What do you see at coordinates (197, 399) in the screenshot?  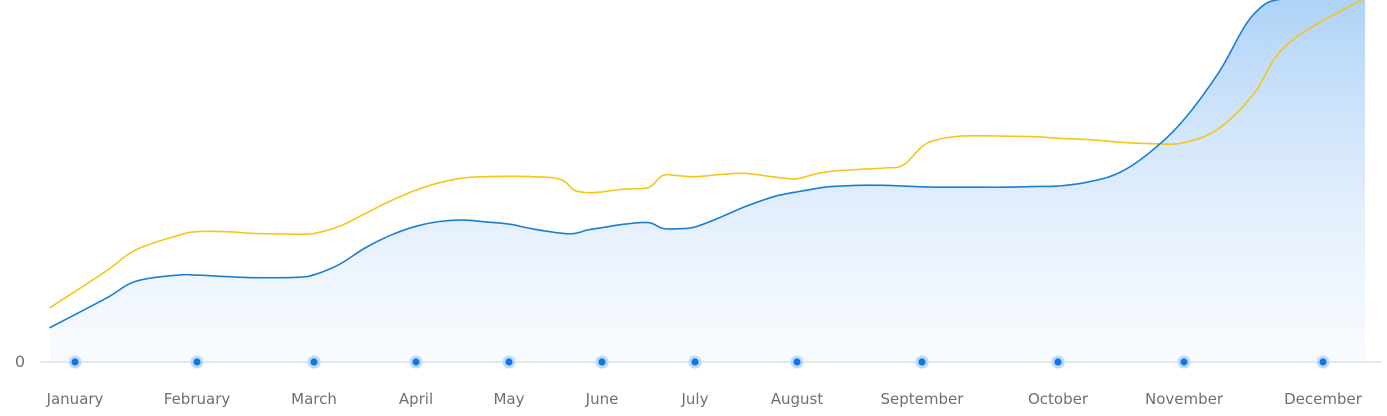 I see `x-tick-label-february: February` at bounding box center [197, 399].